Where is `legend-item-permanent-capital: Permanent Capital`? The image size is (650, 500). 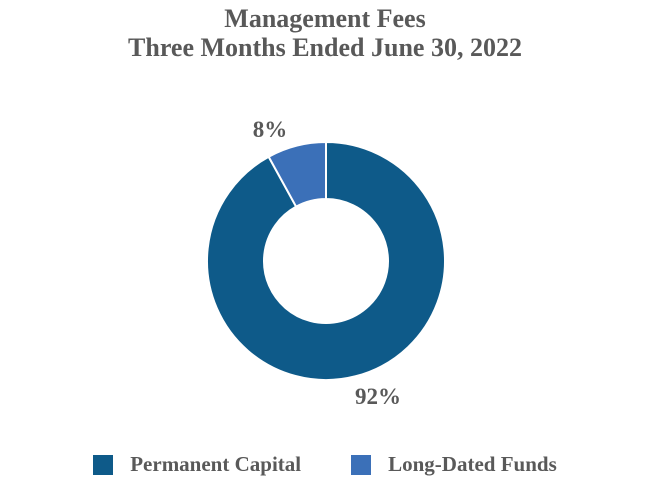
legend-item-permanent-capital: Permanent Capital is located at coordinates (197, 464).